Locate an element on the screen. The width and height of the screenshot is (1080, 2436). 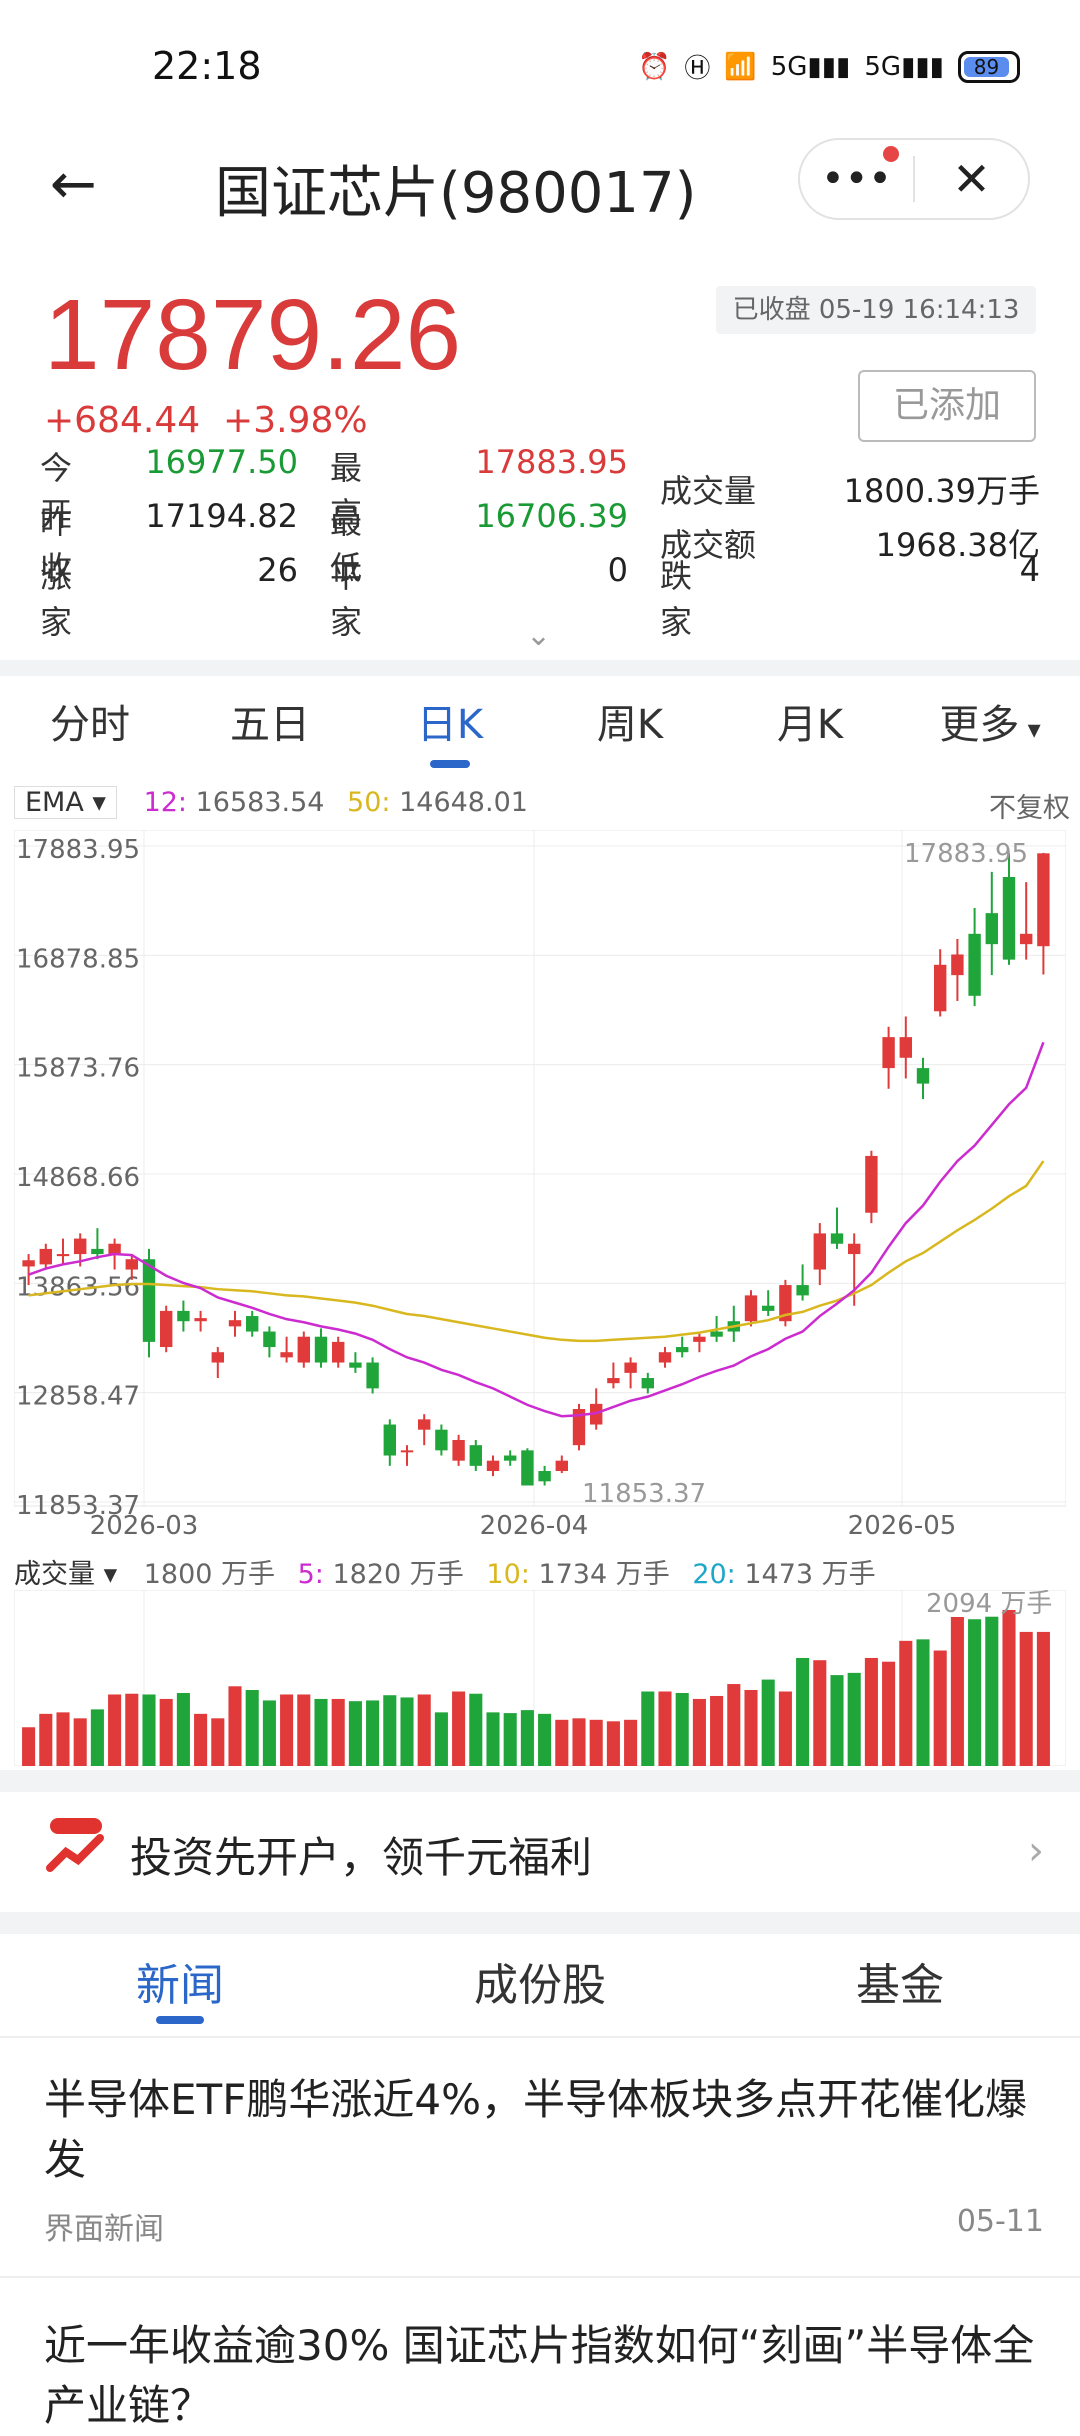
chart-tab: 日K is located at coordinates (450, 724).